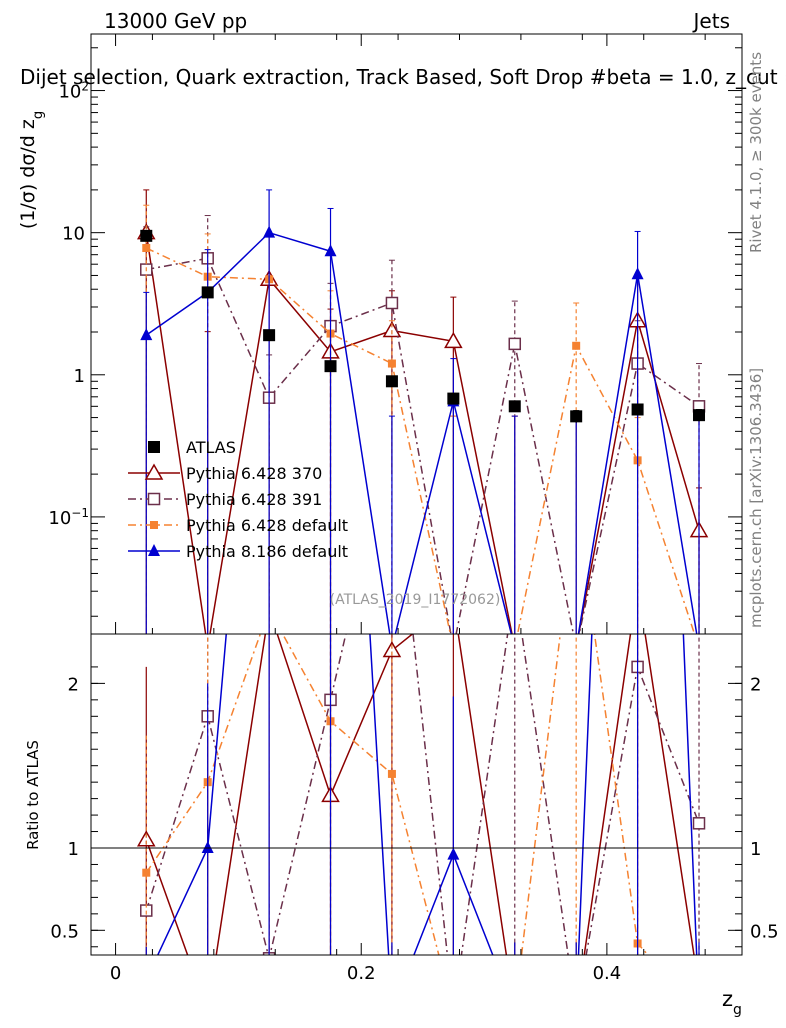 The height and width of the screenshot is (1028, 786). What do you see at coordinates (732, 1002) in the screenshot?
I see `x-axis-label: zg` at bounding box center [732, 1002].